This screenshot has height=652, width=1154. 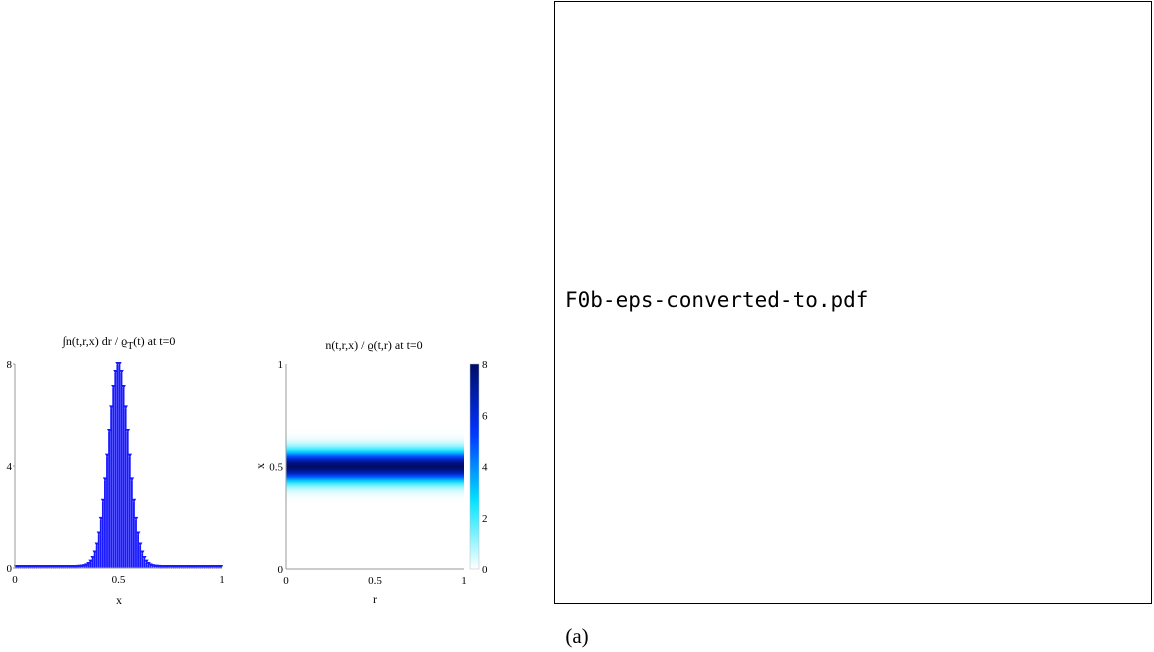 I want to click on colorbar, so click(x=474, y=466).